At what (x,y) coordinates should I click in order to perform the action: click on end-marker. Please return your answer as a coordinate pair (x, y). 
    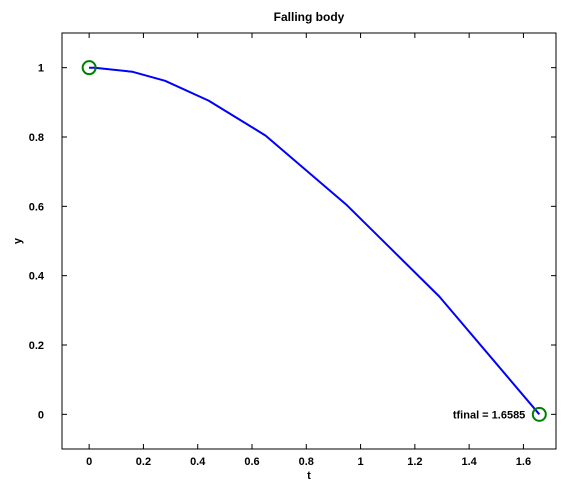
    Looking at the image, I should click on (539, 414).